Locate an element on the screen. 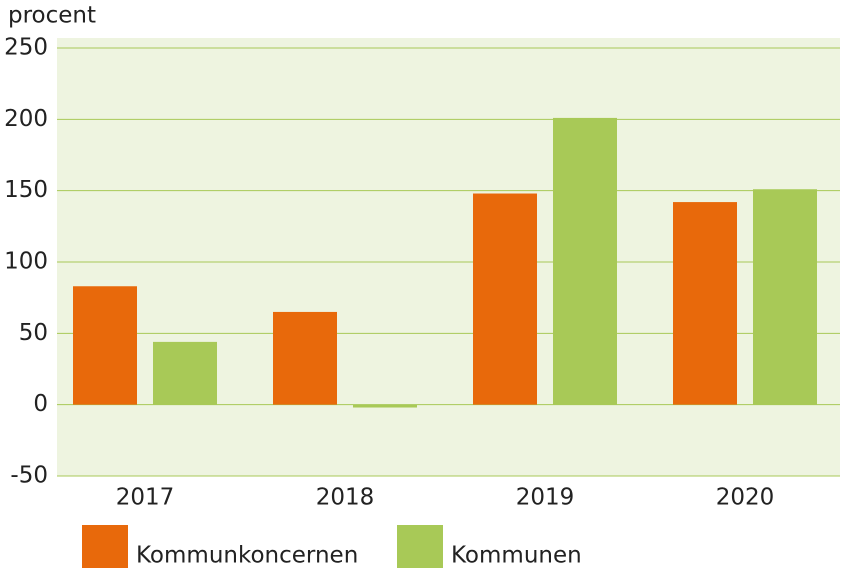 This screenshot has width=848, height=568. x-tick-label: 2017 is located at coordinates (145, 498).